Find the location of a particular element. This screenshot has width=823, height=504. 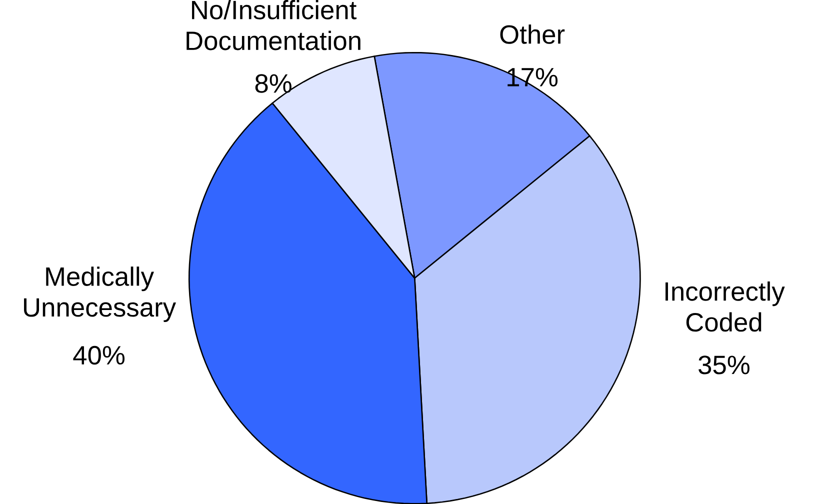

slice-label: No/Insufficient Documentation is located at coordinates (273, 25).